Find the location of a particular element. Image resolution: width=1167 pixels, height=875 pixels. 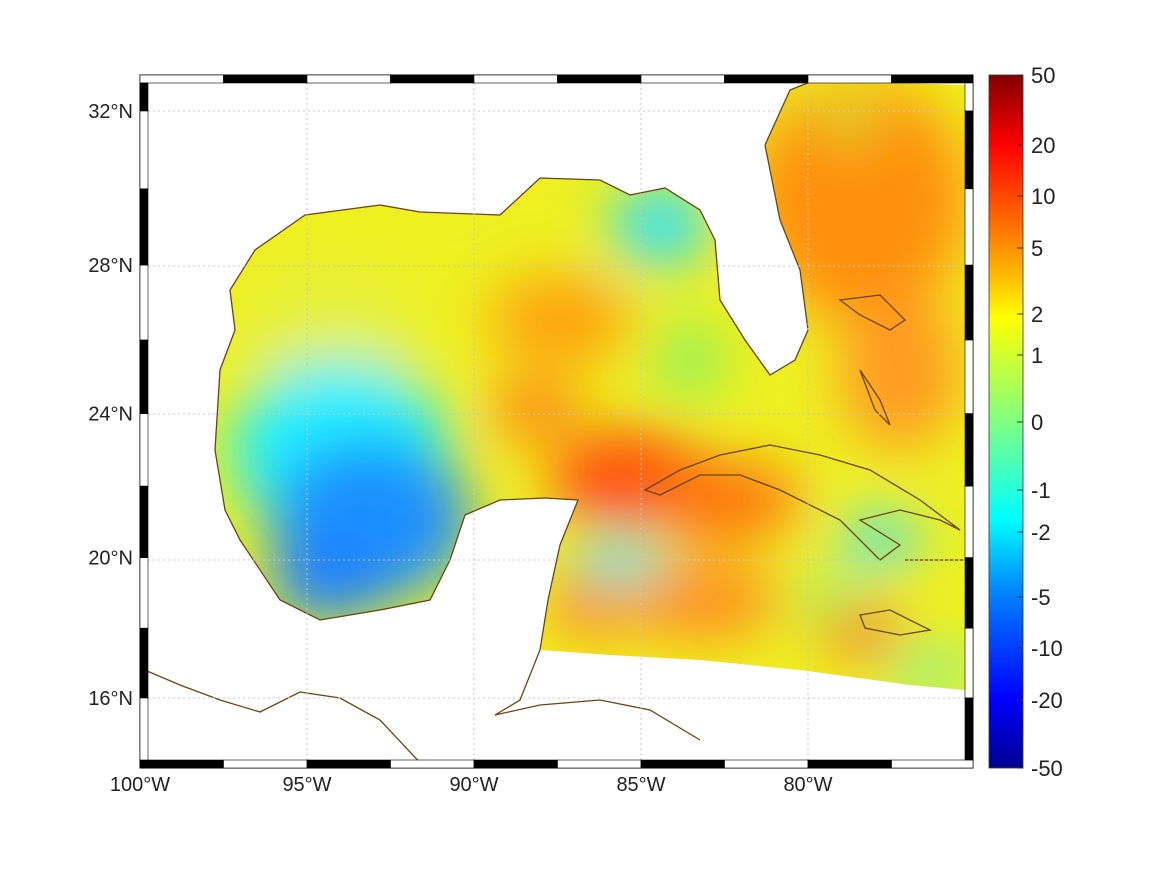

colorbar-tick-label: -5 is located at coordinates (1041, 597).